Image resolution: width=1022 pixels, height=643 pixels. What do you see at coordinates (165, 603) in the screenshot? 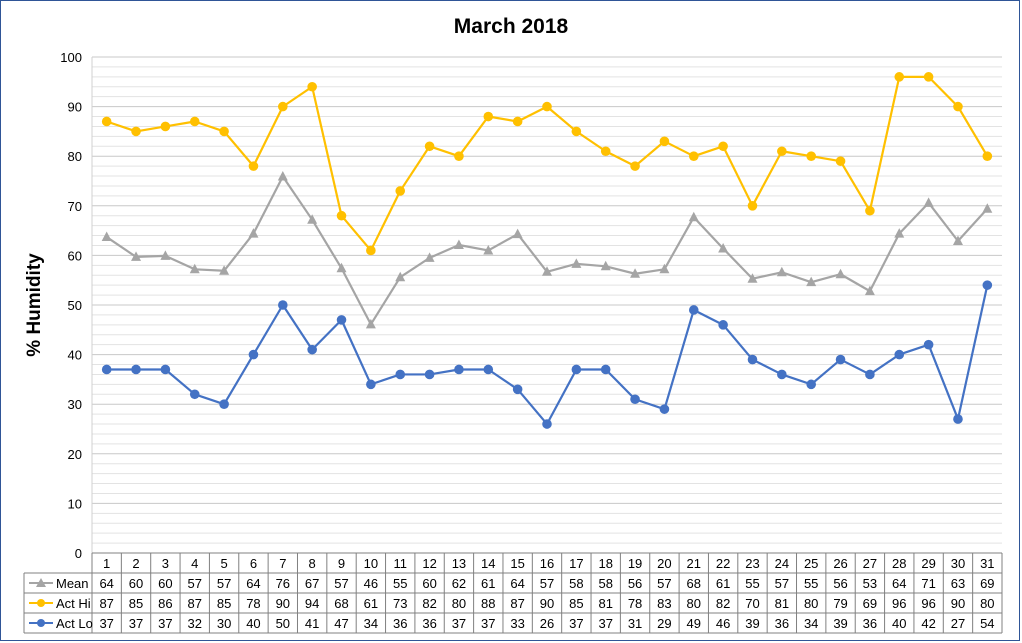
I see `table-value-cell: 86` at bounding box center [165, 603].